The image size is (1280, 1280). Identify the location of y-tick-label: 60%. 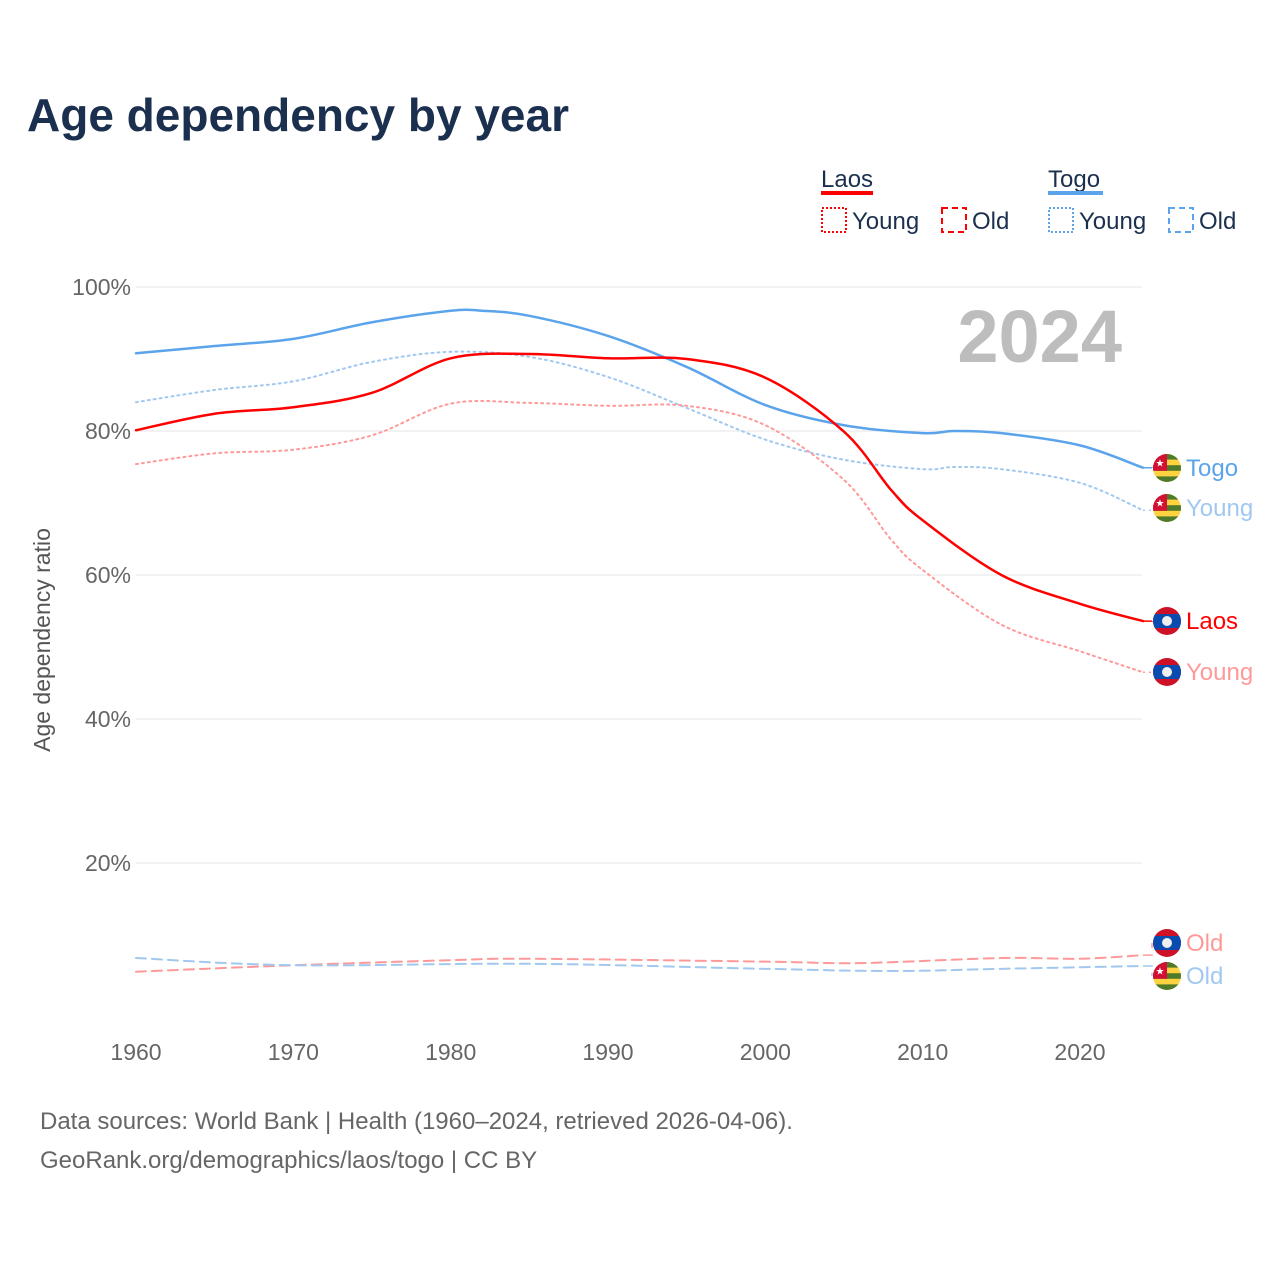
(108, 575).